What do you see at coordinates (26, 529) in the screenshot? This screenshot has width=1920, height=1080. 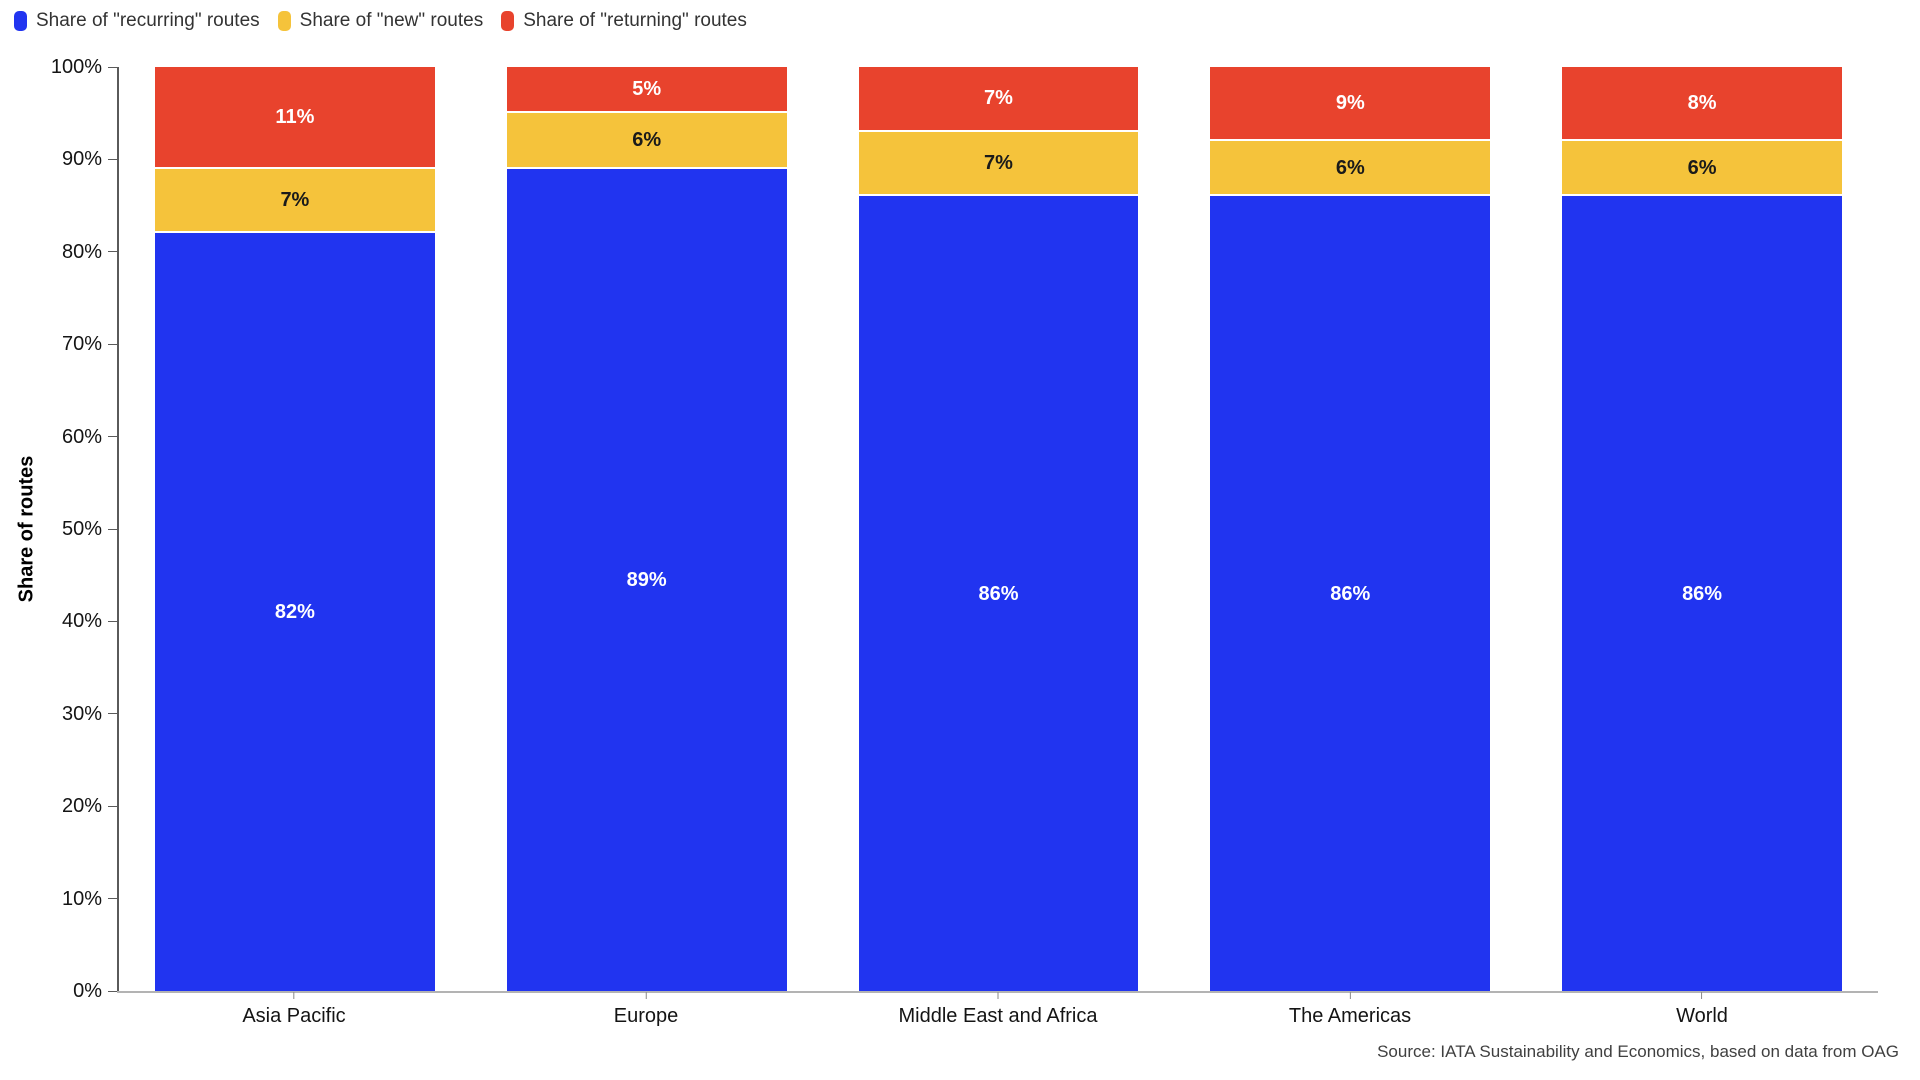 I see `y-axis-title: Share of routes` at bounding box center [26, 529].